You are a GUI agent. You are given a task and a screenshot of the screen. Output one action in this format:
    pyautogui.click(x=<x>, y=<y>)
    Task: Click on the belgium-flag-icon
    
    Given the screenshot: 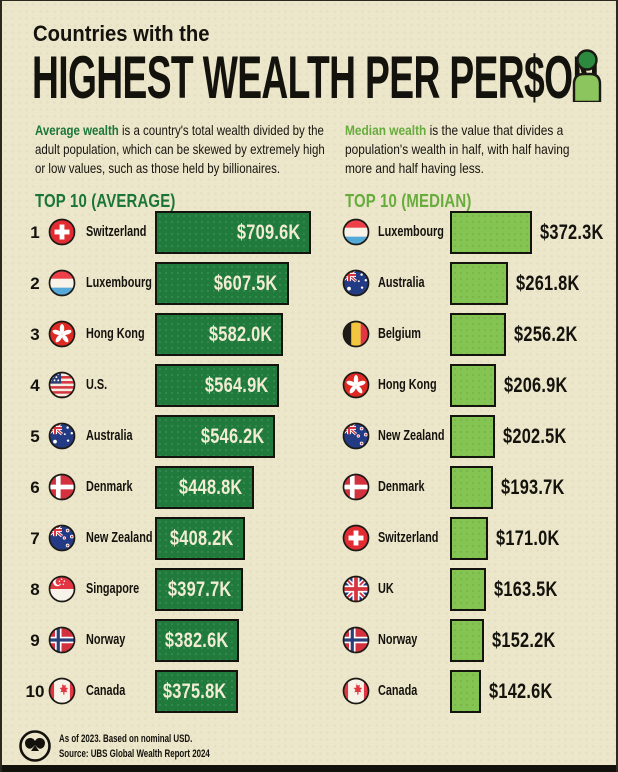 What is the action you would take?
    pyautogui.click(x=356, y=334)
    